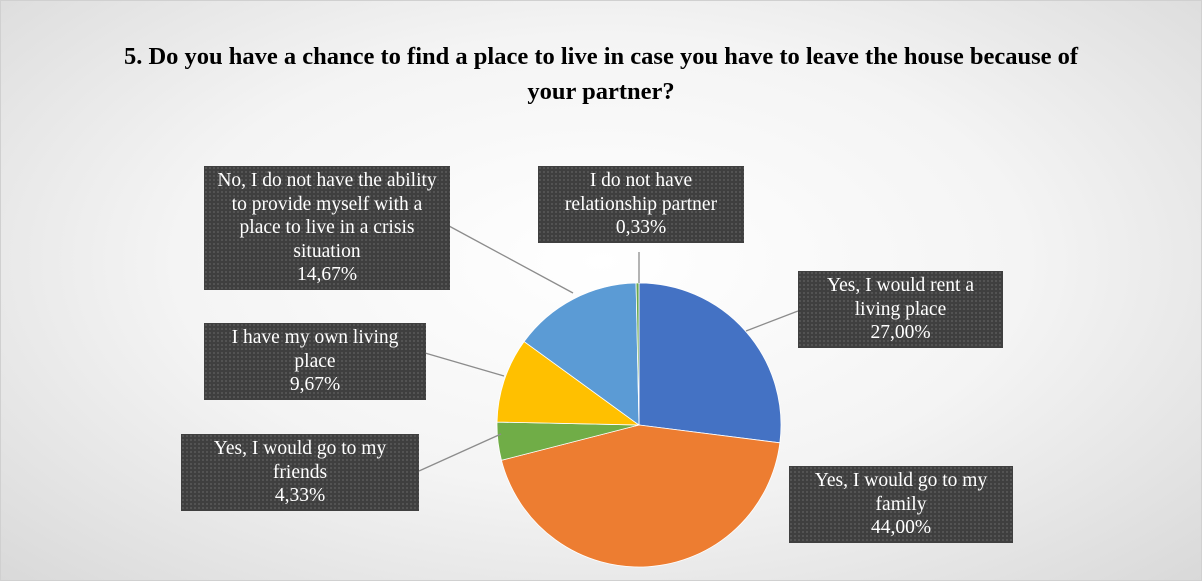 This screenshot has height=581, width=1202. I want to click on data-label: Yes, I would rent a living place 27,00%, so click(900, 309).